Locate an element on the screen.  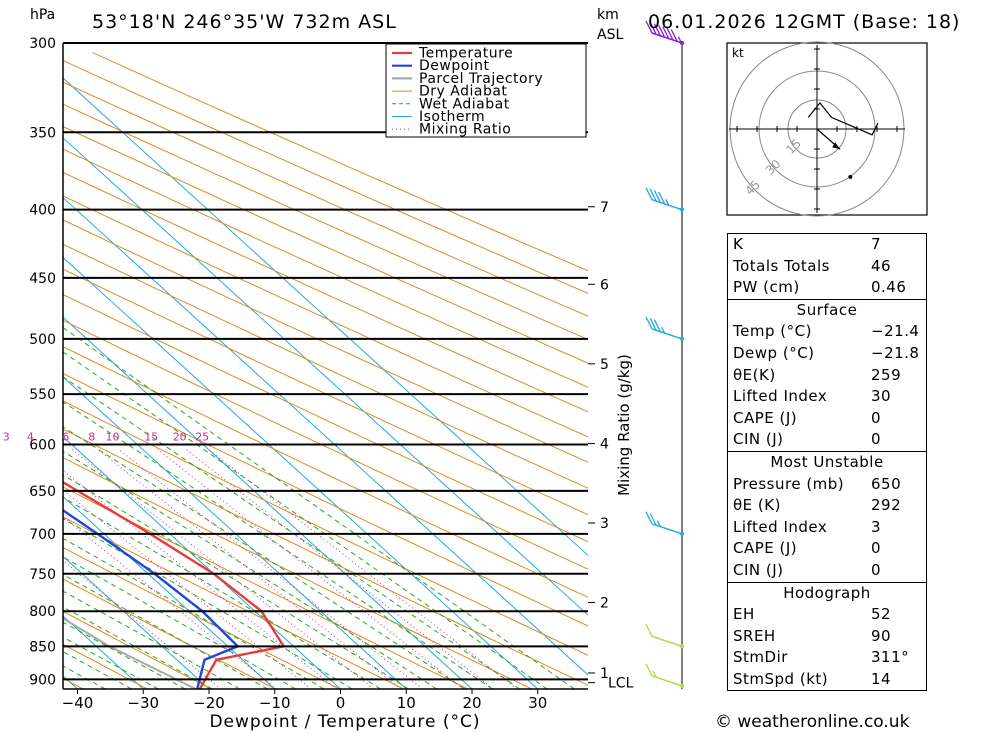
general-index-label: Totals Totals is located at coordinates (781, 265).